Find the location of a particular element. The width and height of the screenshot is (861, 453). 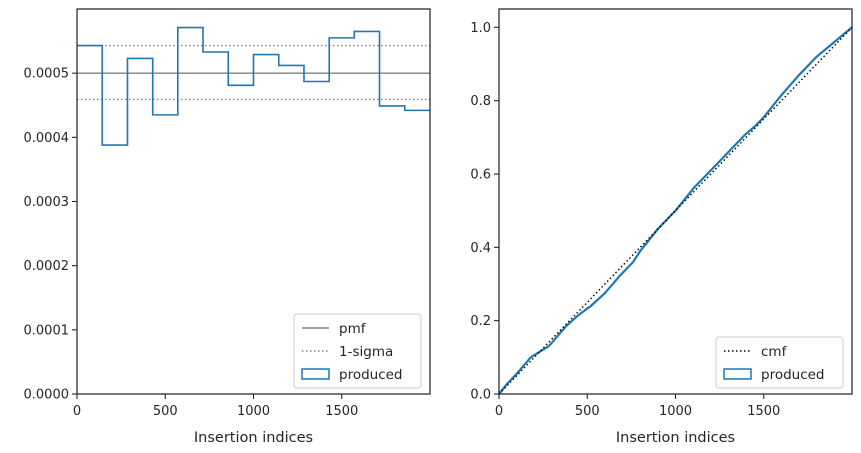

left-chart-marks is located at coordinates (253, 86).